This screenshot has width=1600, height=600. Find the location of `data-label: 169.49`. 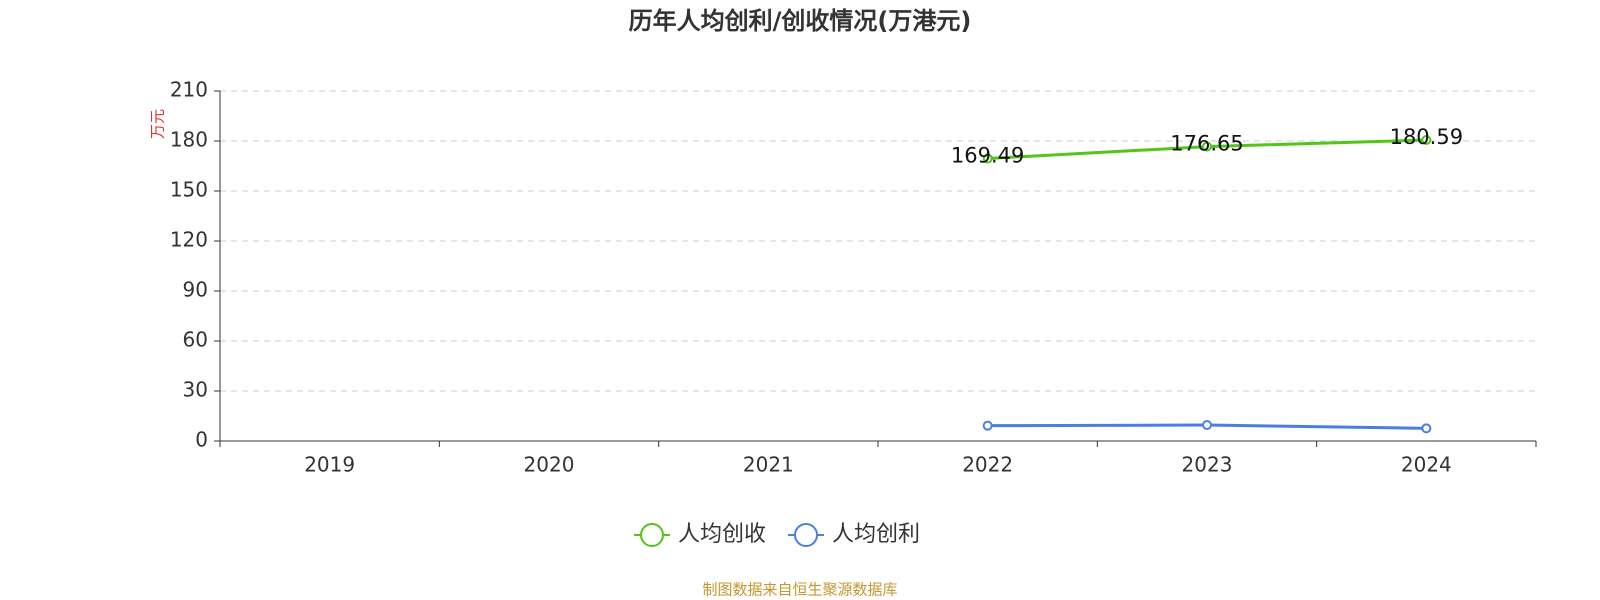

data-label: 169.49 is located at coordinates (987, 156).